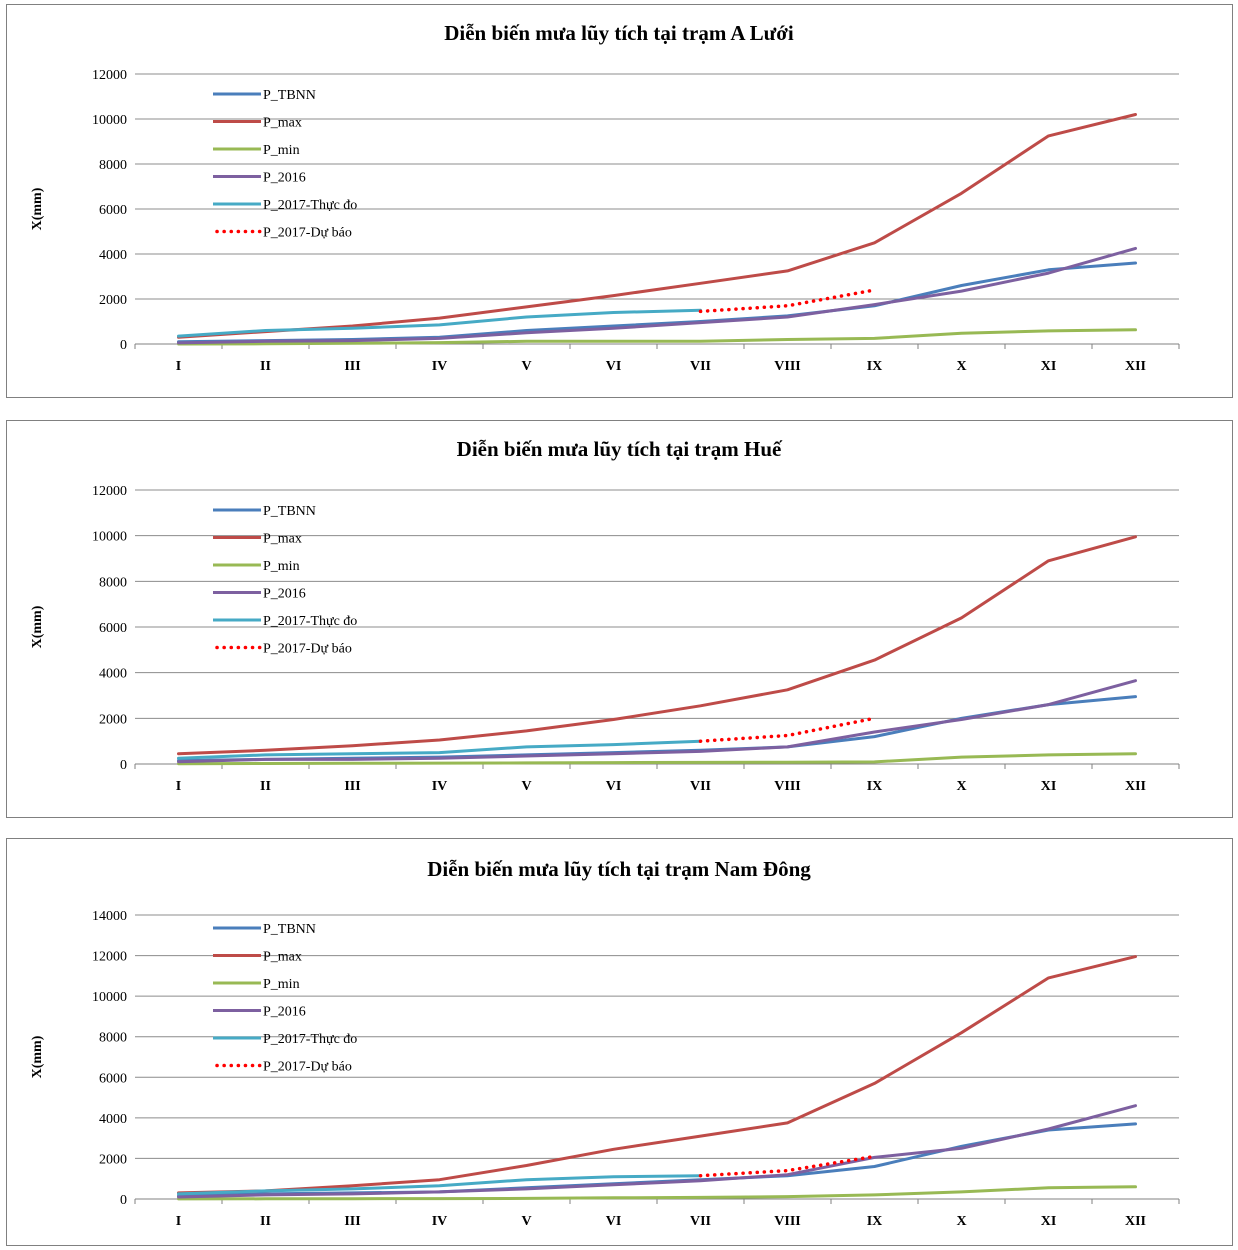 This screenshot has height=1250, width=1238. Describe the element at coordinates (620, 449) in the screenshot. I see `chart-title: Diễn biến mưa lũy tích tại trạm Huế` at that location.